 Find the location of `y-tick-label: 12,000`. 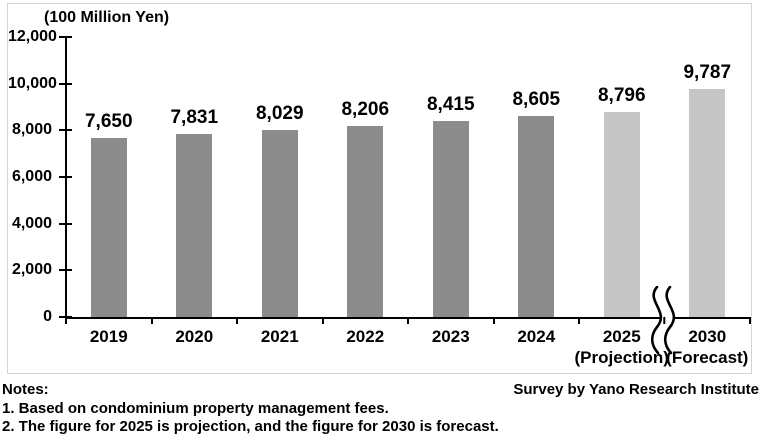

y-tick-label: 12,000 is located at coordinates (32, 36).